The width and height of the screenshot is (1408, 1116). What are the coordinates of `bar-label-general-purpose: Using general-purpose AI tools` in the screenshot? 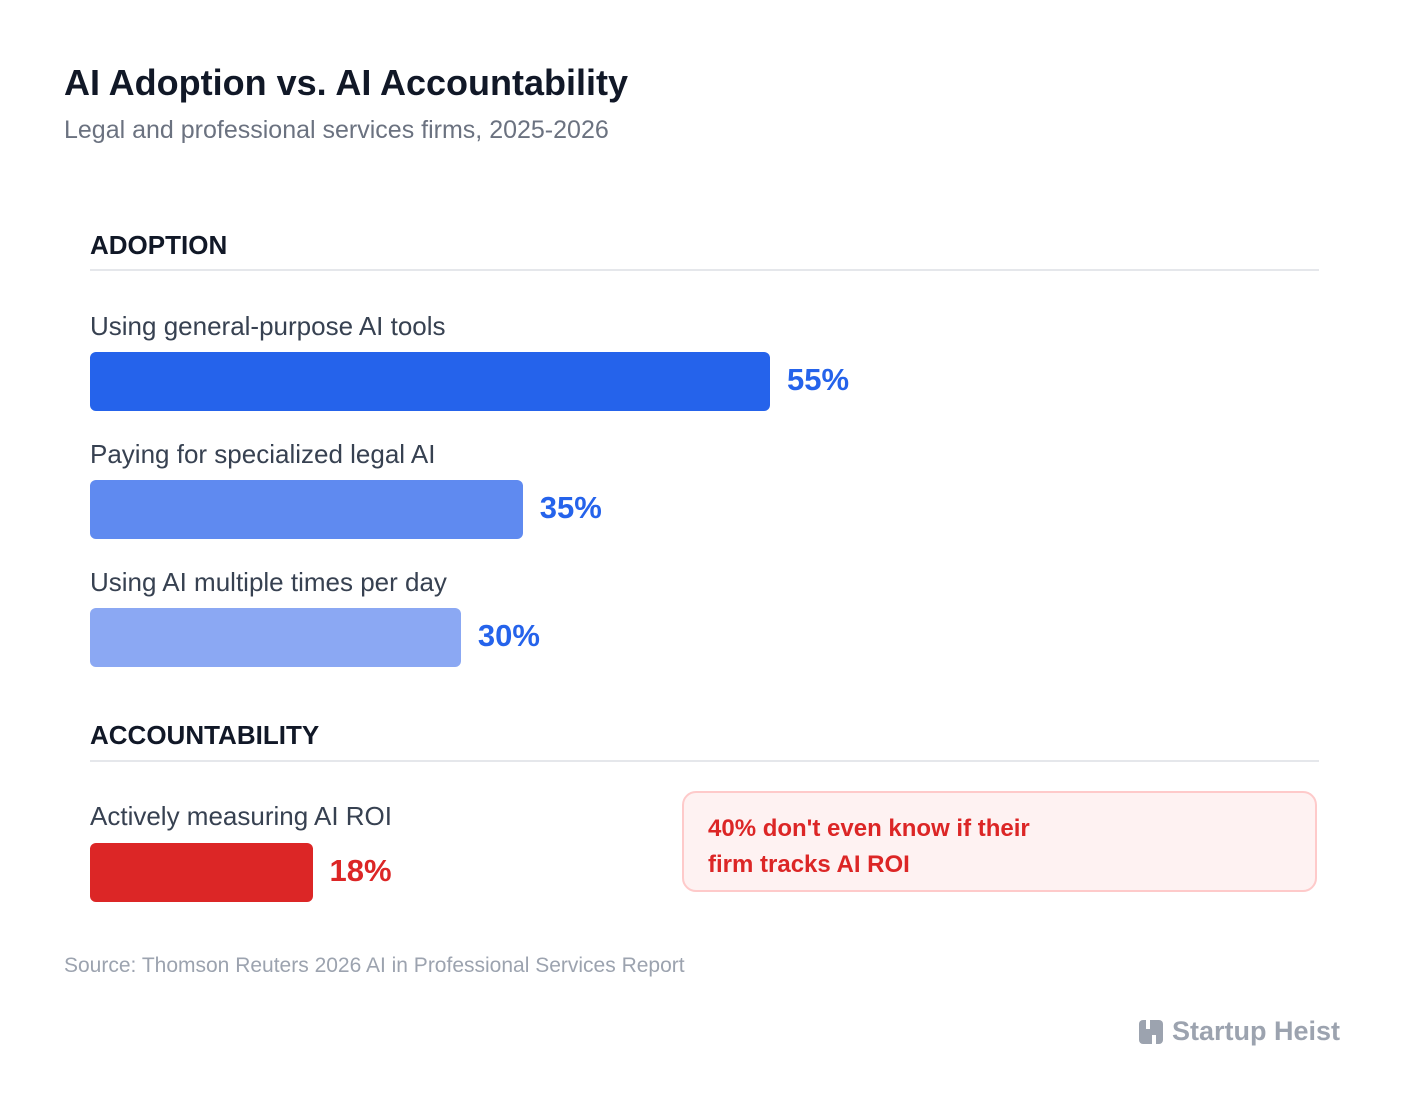 It's located at (268, 326).